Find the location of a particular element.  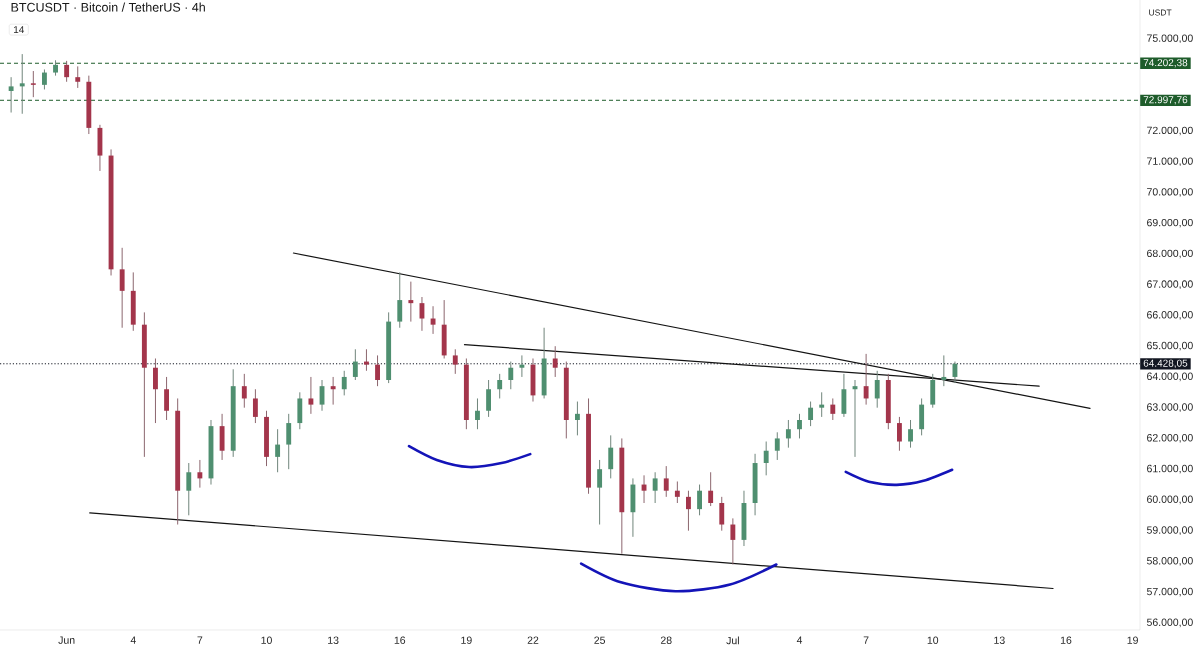

y-tick-label: 67.000,00 is located at coordinates (1170, 285).